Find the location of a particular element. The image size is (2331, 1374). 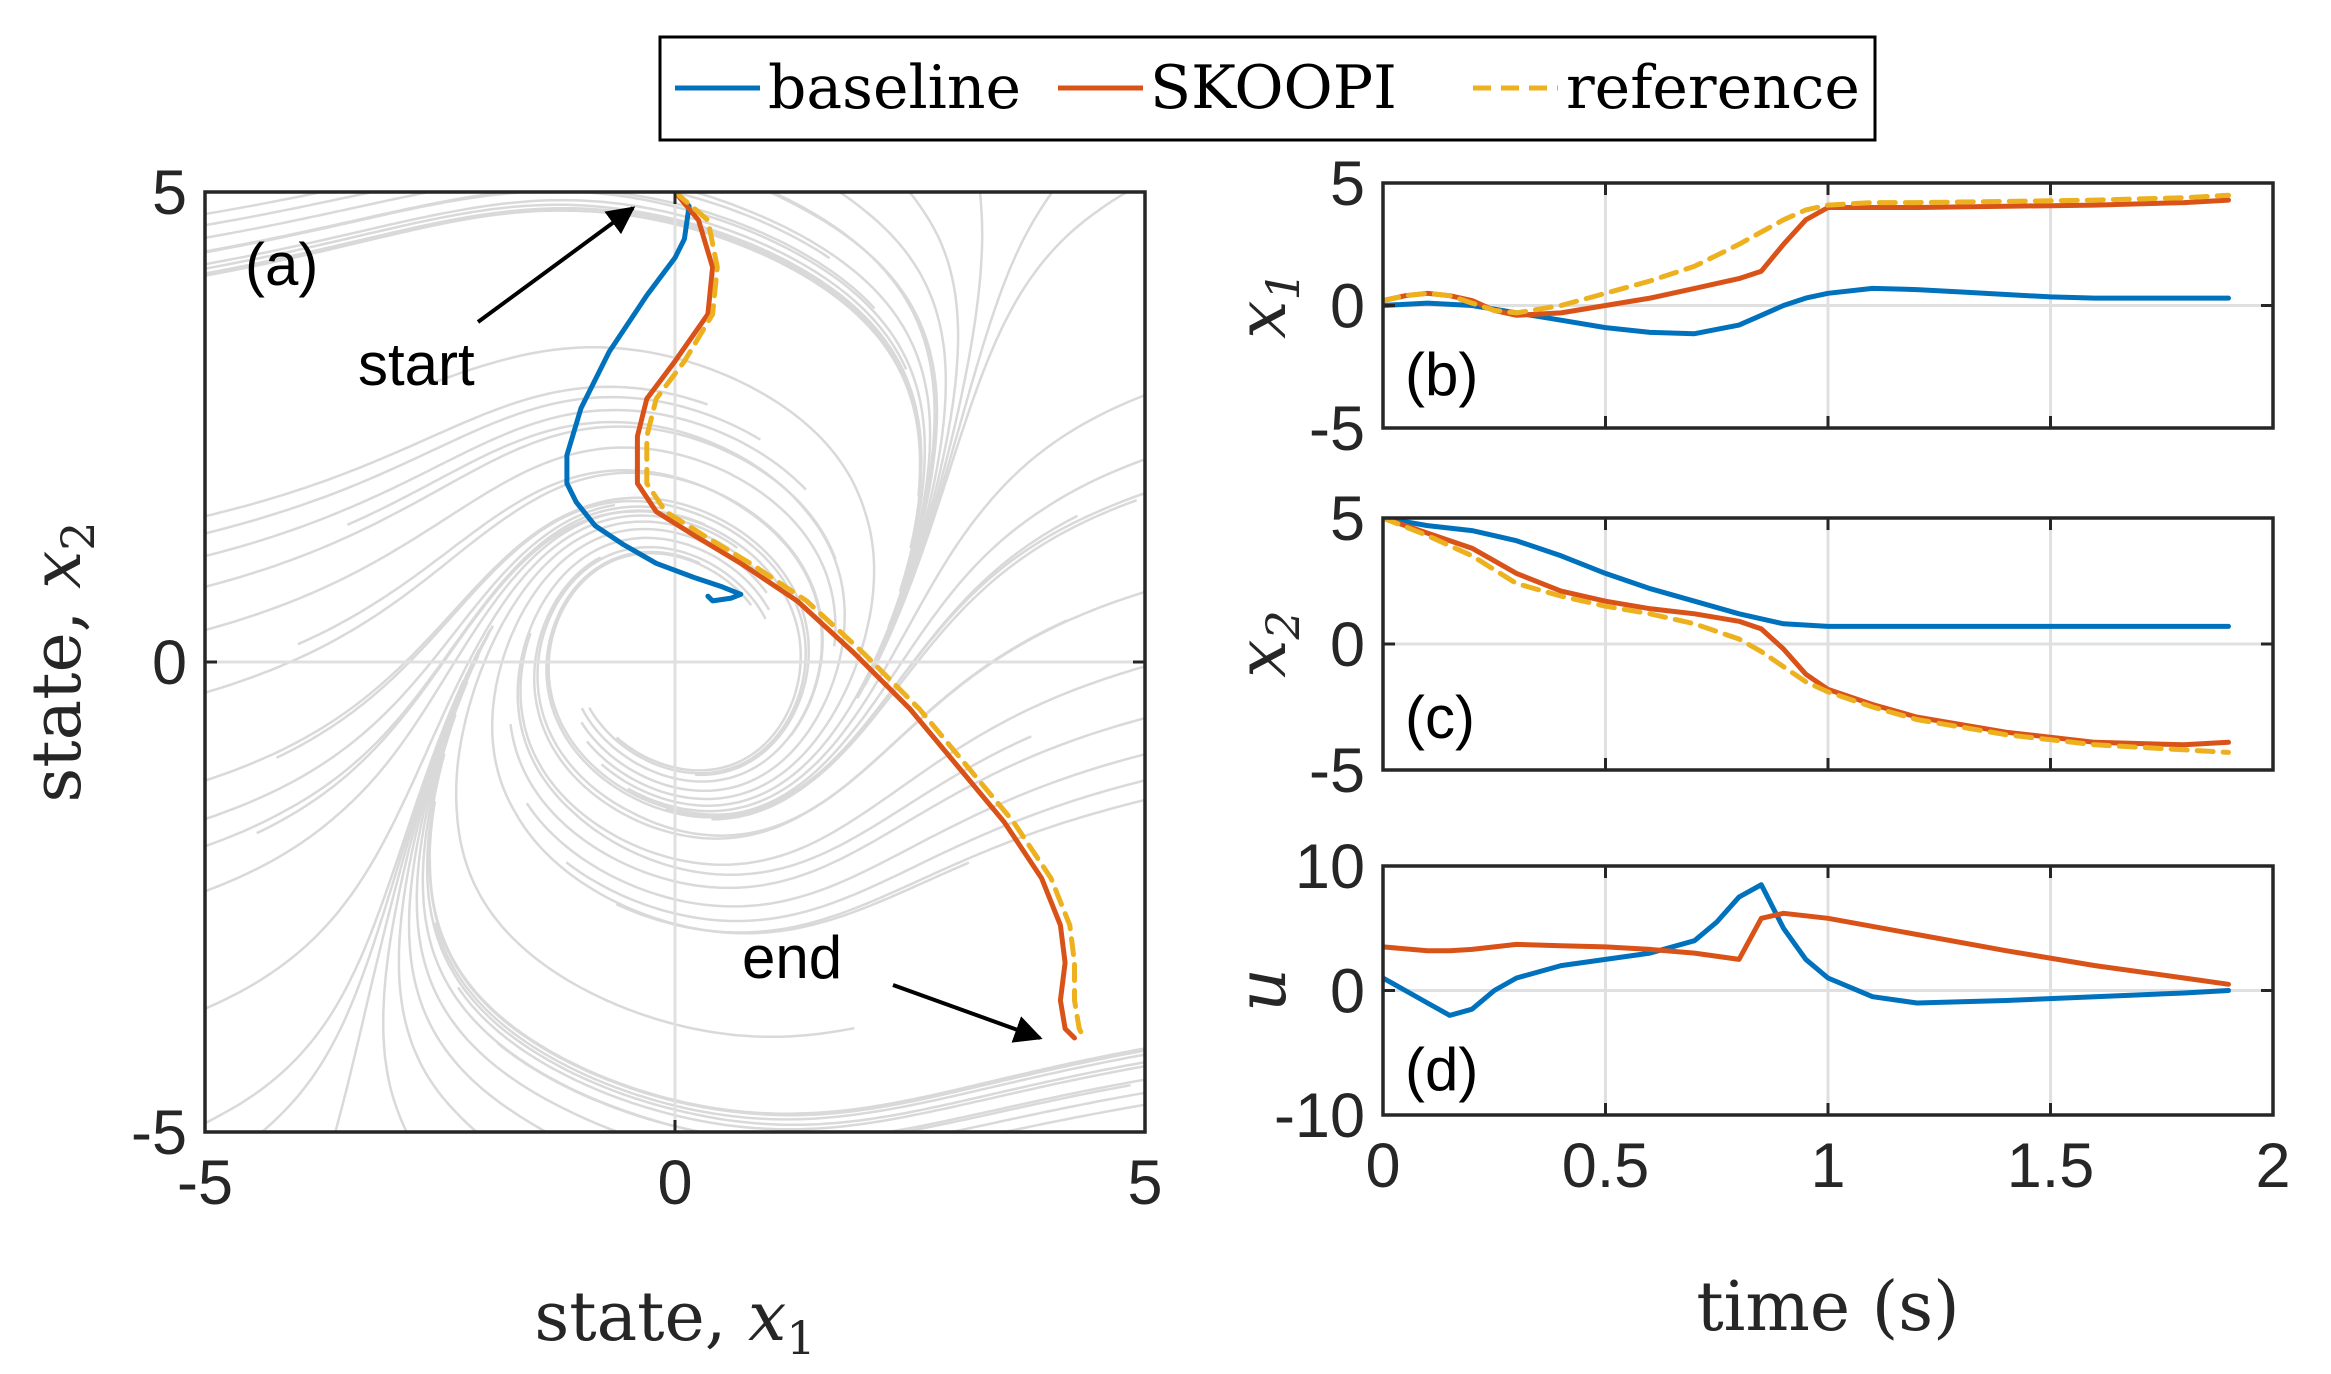

legend: baseline SKOOPI reference is located at coordinates (1267, 88).